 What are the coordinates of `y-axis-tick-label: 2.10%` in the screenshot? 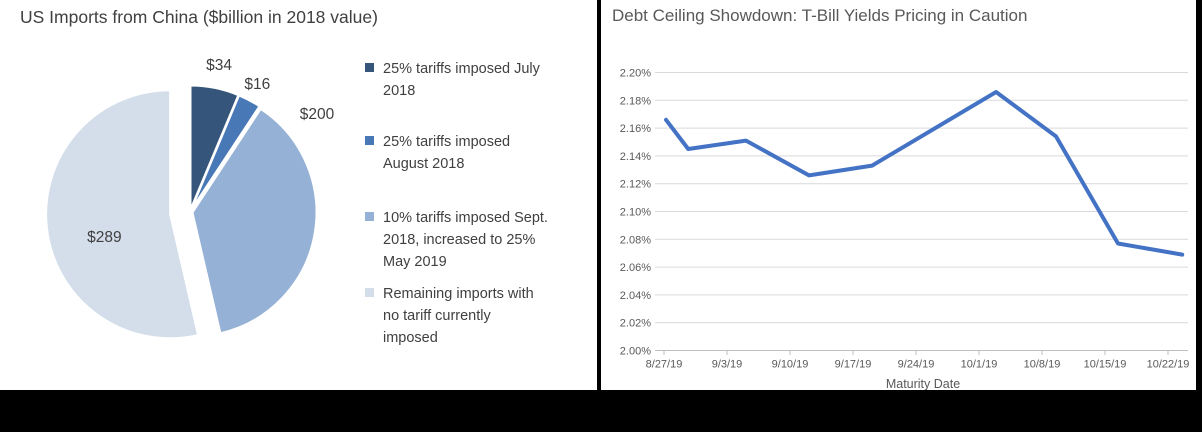 It's located at (635, 213).